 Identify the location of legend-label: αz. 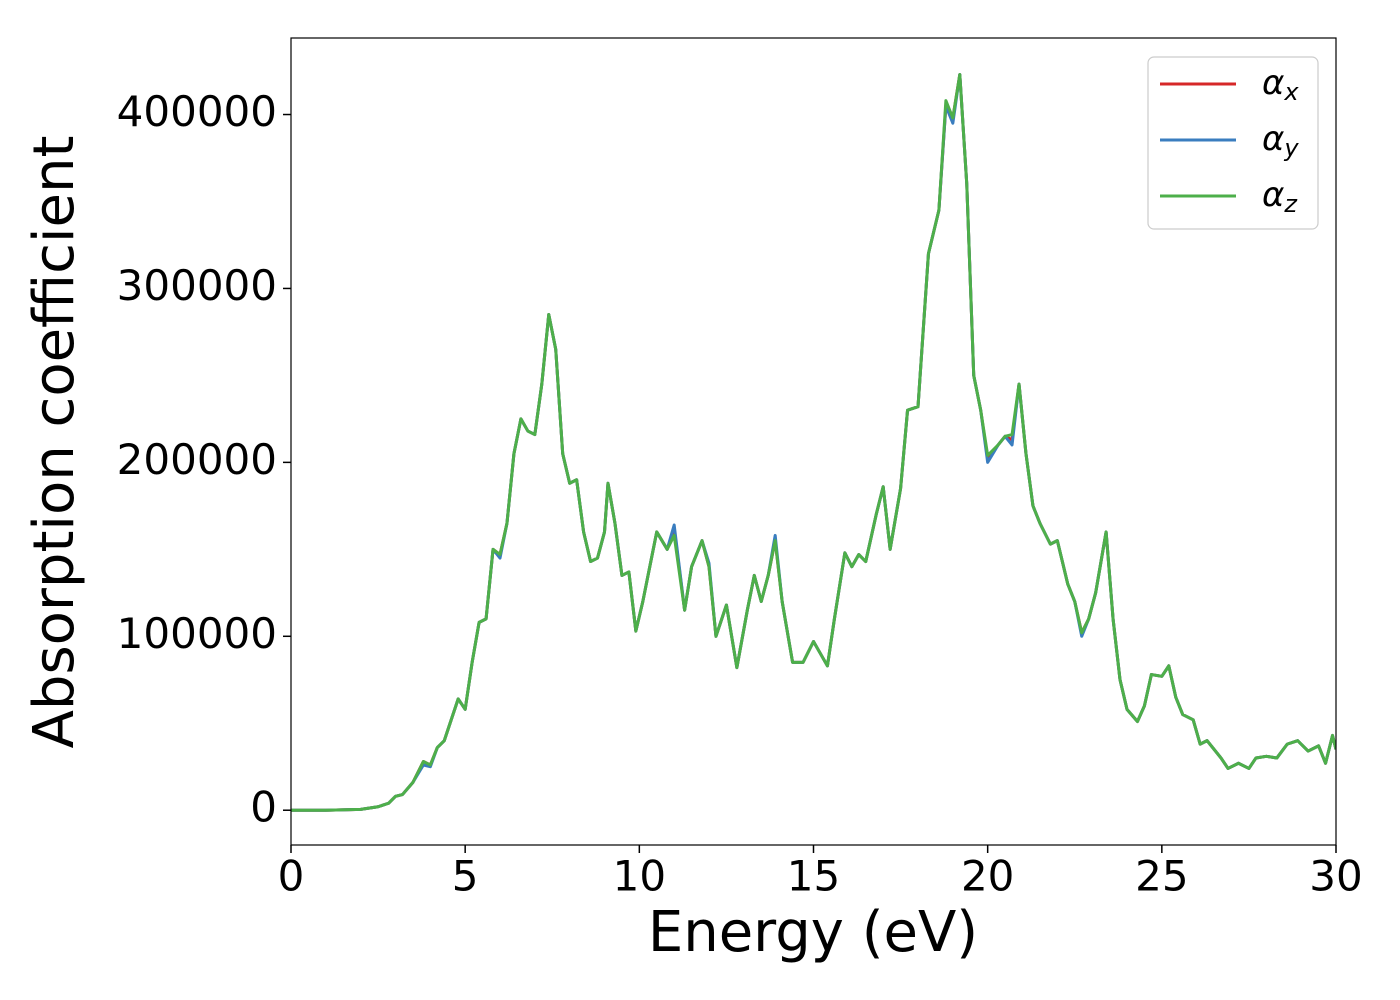
(1280, 197).